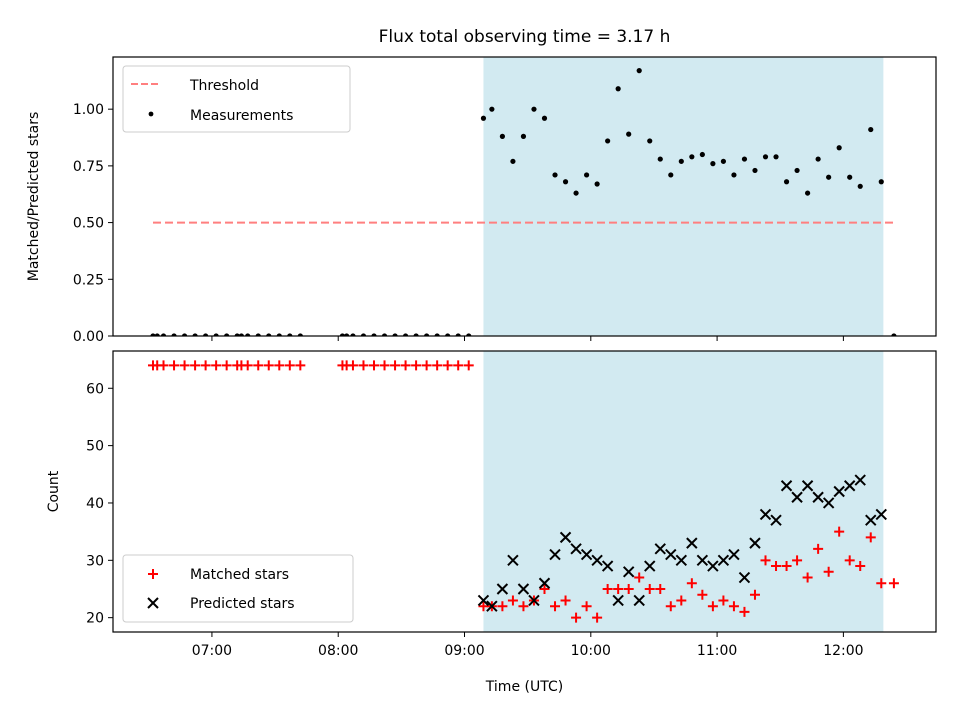 Image resolution: width=960 pixels, height=720 pixels. Describe the element at coordinates (591, 651) in the screenshot. I see `x-tick-label: 10:00` at that location.